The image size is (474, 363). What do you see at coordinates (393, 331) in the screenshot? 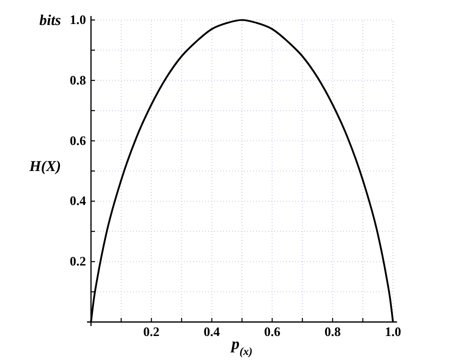
I see `x-tick-label: 1.0` at bounding box center [393, 331].